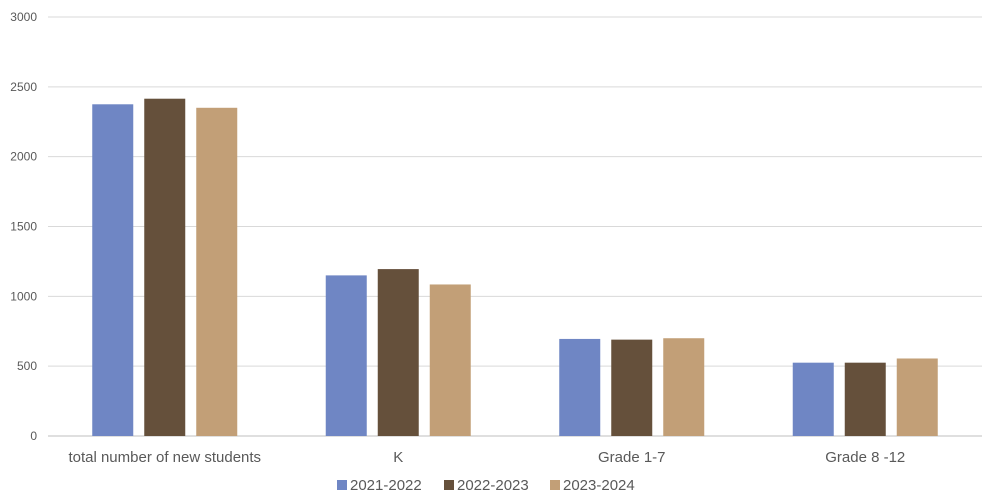  I want to click on legend-label: 2023-2024, so click(599, 485).